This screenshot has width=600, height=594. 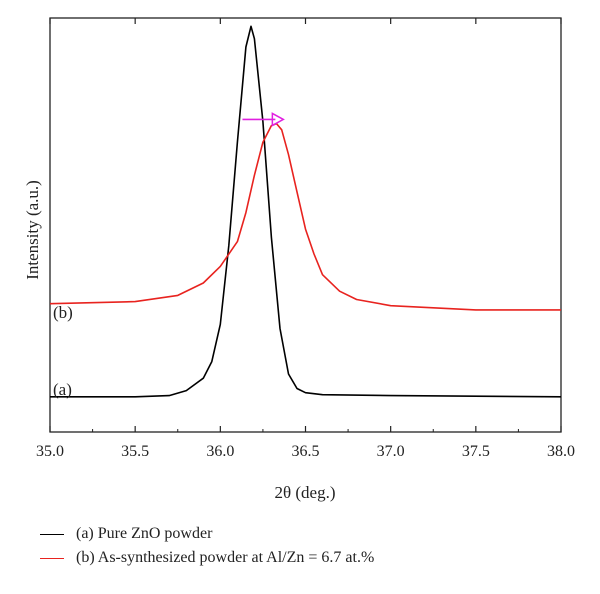 What do you see at coordinates (62, 389) in the screenshot?
I see `series-a-label: (a)` at bounding box center [62, 389].